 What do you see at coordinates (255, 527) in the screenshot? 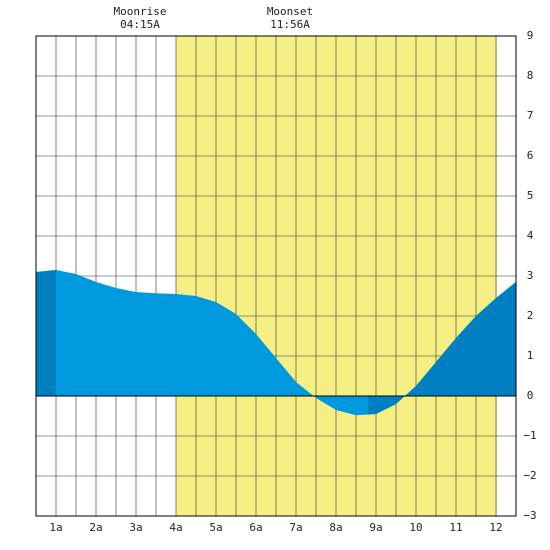
I see `x-tick-label: 6a` at bounding box center [255, 527].